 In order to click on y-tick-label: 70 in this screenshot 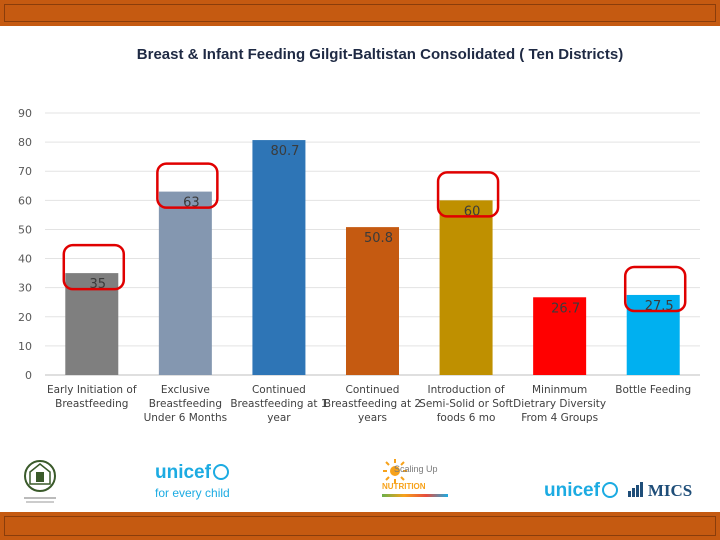, I will do `click(25, 171)`.